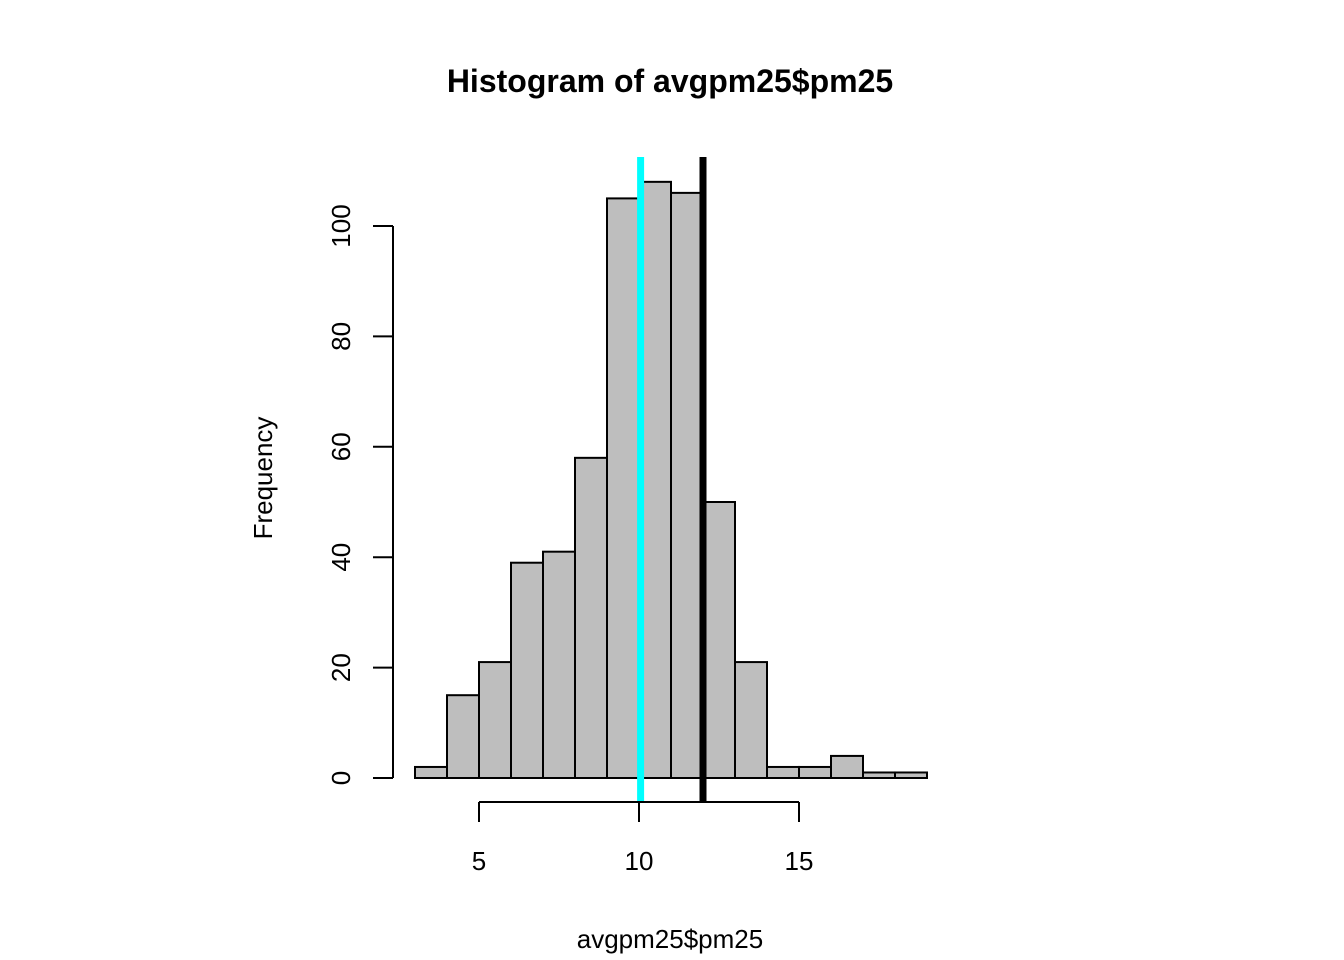 This screenshot has height=960, width=1344. I want to click on y-tick-label: 20, so click(341, 667).